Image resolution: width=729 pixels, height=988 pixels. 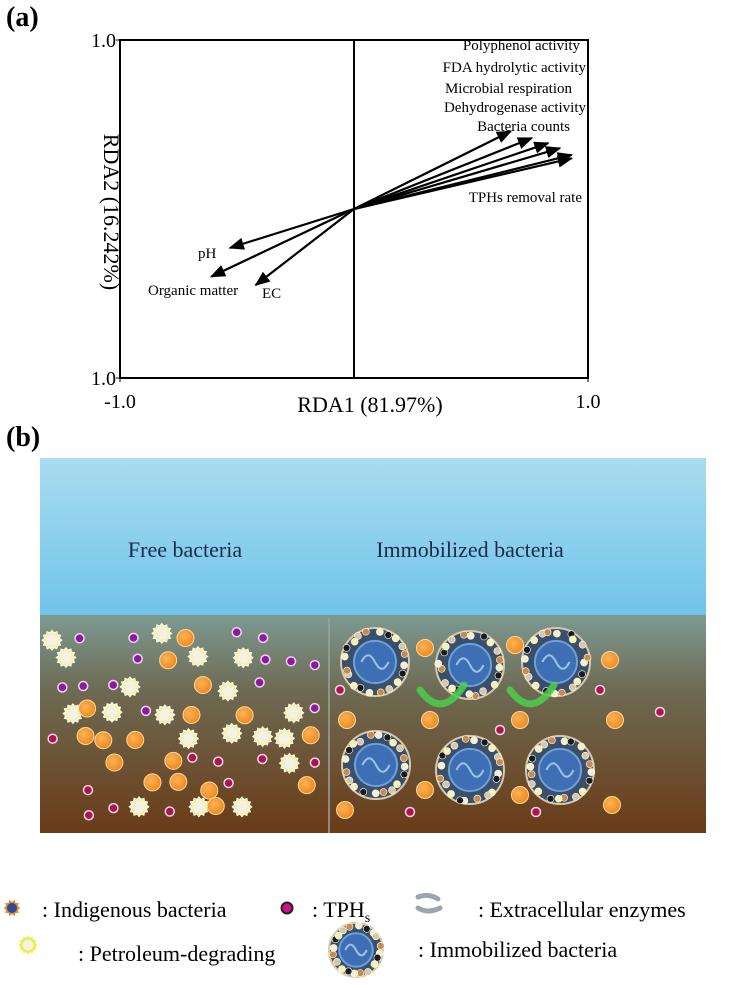 What do you see at coordinates (193, 291) in the screenshot?
I see `vector-label: Organic matter` at bounding box center [193, 291].